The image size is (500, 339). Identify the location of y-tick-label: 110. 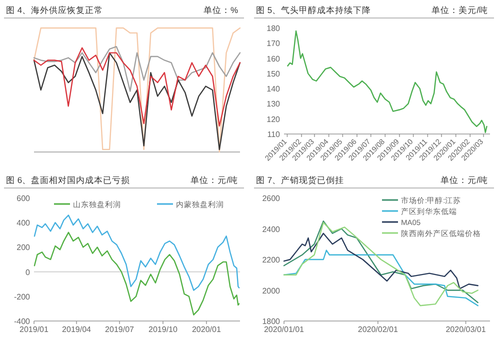
(274, 134).